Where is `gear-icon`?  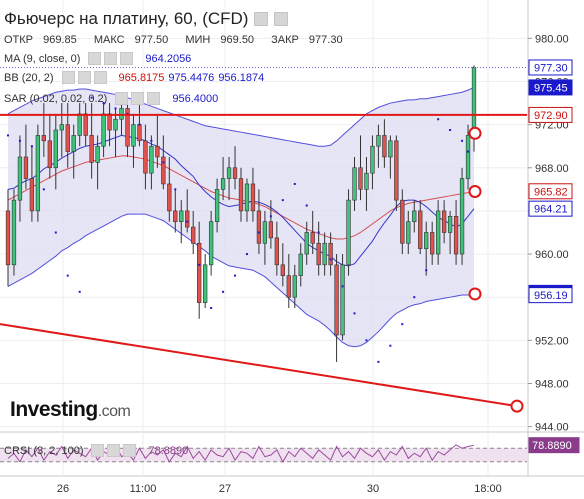
gear-icon is located at coordinates (281, 19).